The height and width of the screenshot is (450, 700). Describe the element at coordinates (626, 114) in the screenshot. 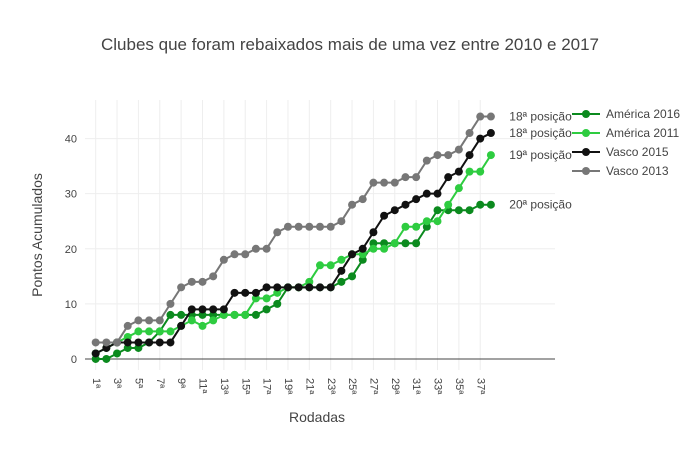

I see `legend-item: América 2016` at that location.